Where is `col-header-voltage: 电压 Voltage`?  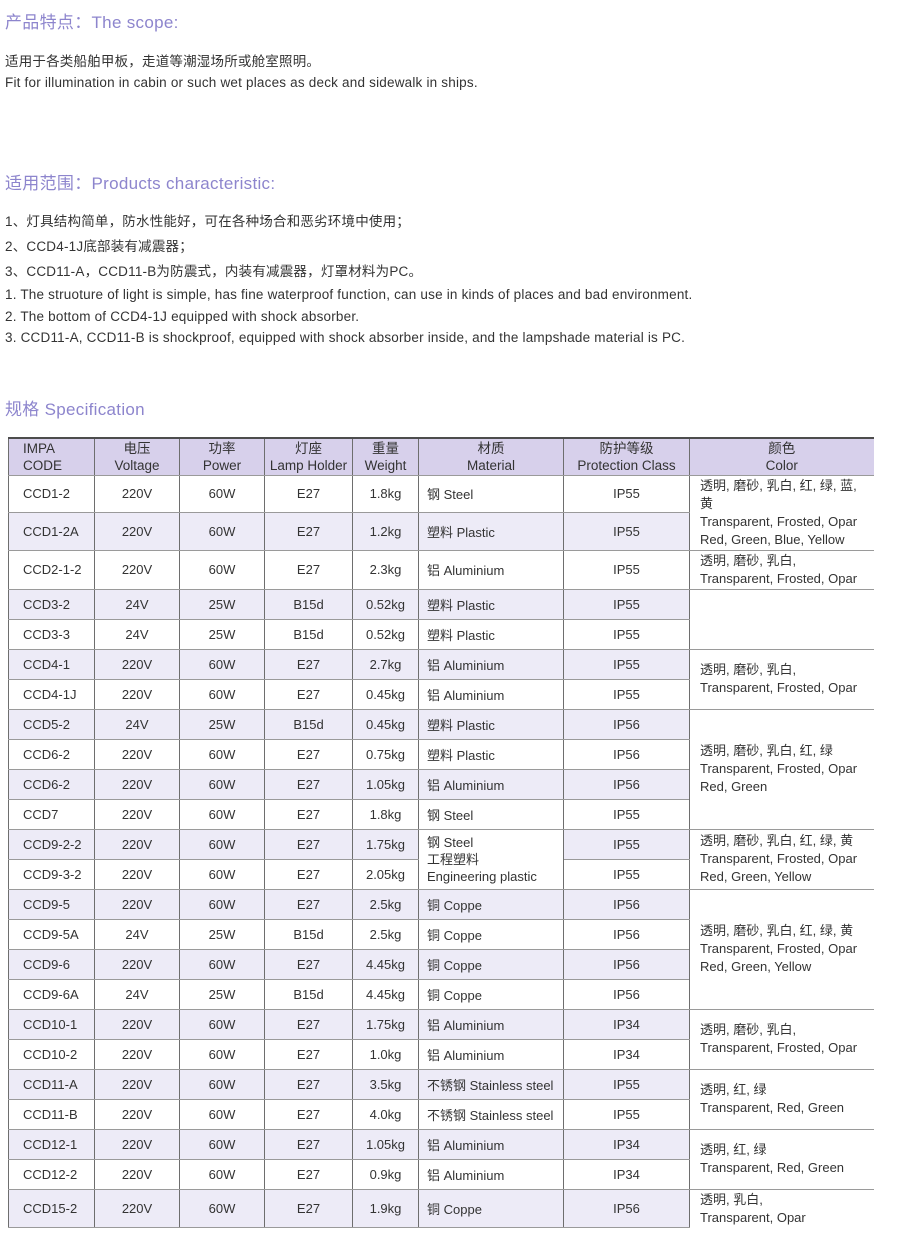 col-header-voltage: 电压 Voltage is located at coordinates (137, 456).